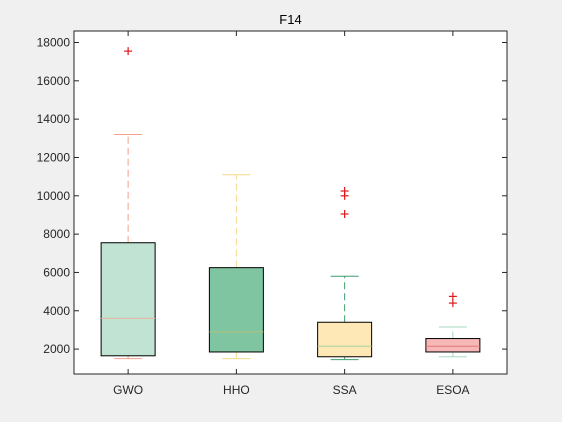 This screenshot has width=562, height=422. Describe the element at coordinates (290, 19) in the screenshot. I see `chart-title: F14` at that location.